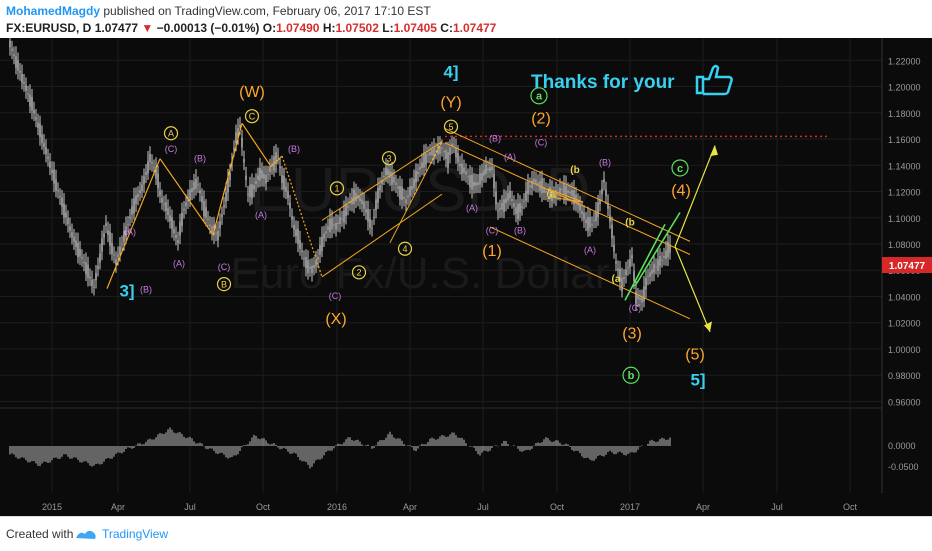 The image size is (932, 551). Describe the element at coordinates (147, 28) in the screenshot. I see `down-arrow-icon: ▼` at that location.